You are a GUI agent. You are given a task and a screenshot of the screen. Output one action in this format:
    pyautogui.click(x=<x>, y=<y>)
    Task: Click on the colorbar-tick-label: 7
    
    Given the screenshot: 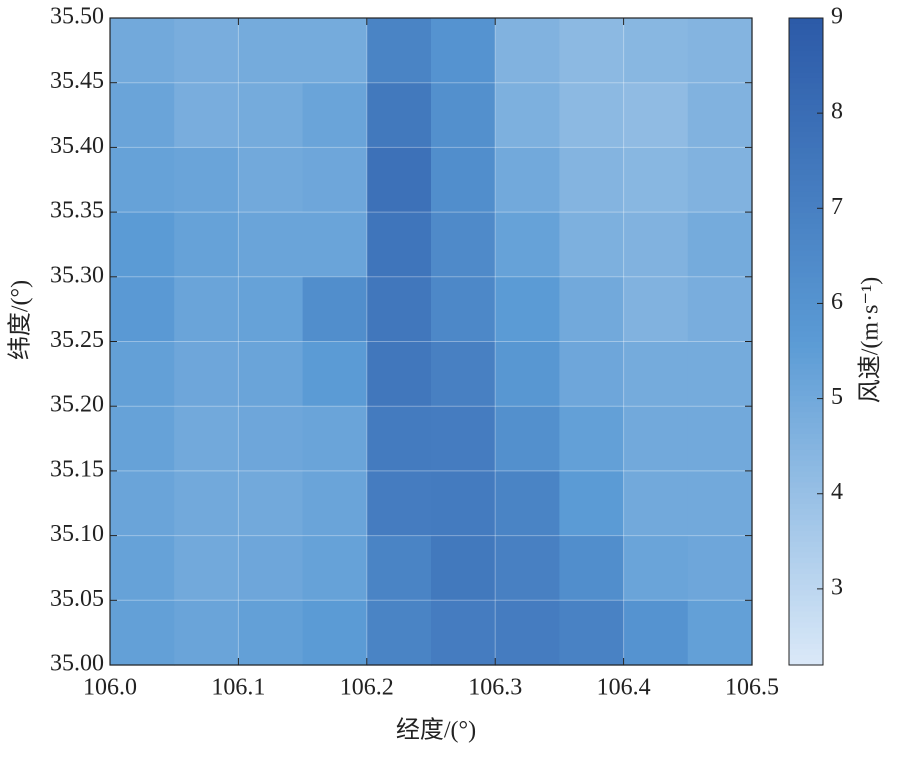 What is the action you would take?
    pyautogui.click(x=837, y=207)
    